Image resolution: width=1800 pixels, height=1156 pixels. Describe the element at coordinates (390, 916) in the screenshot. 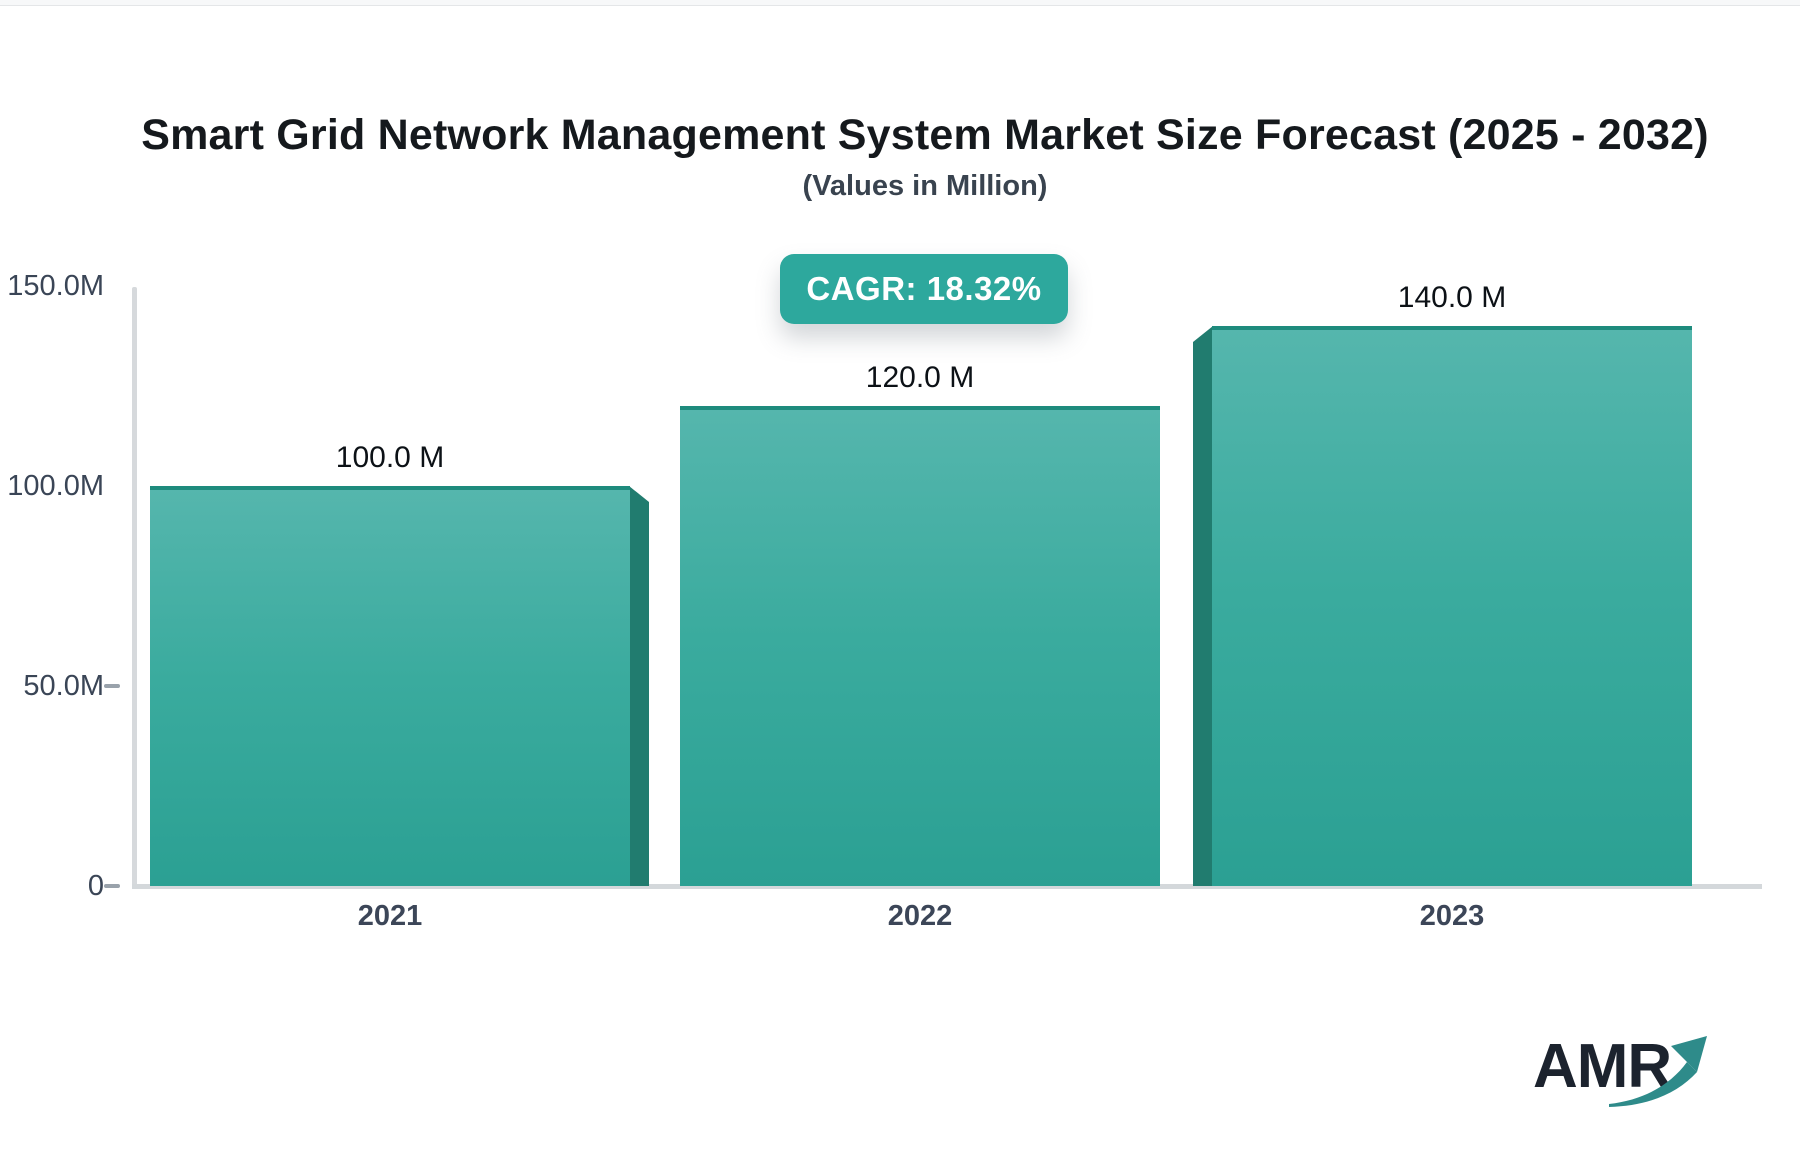

I see `x-tick-label-2021: 2021` at that location.